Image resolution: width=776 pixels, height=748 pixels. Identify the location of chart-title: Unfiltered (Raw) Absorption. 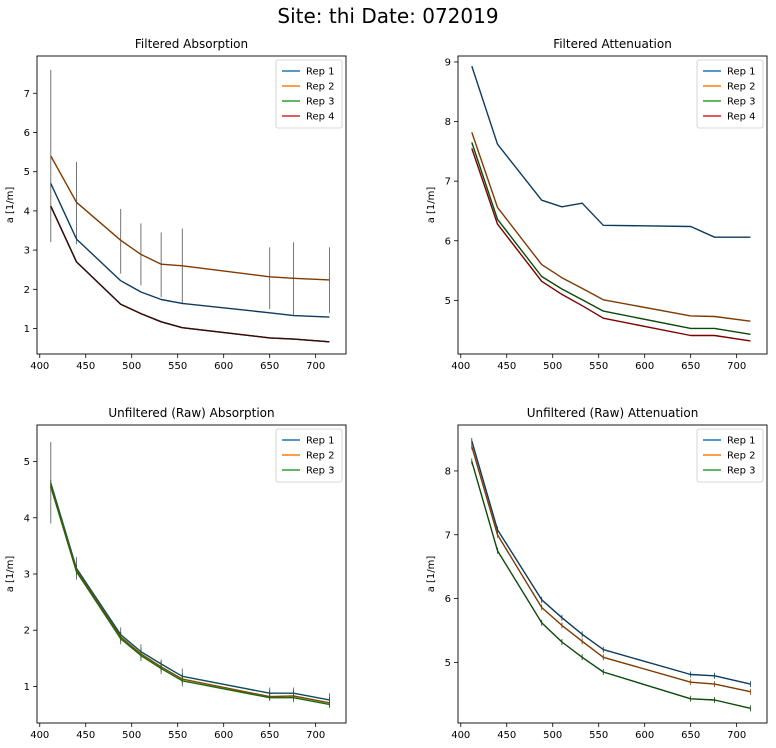
(191, 413).